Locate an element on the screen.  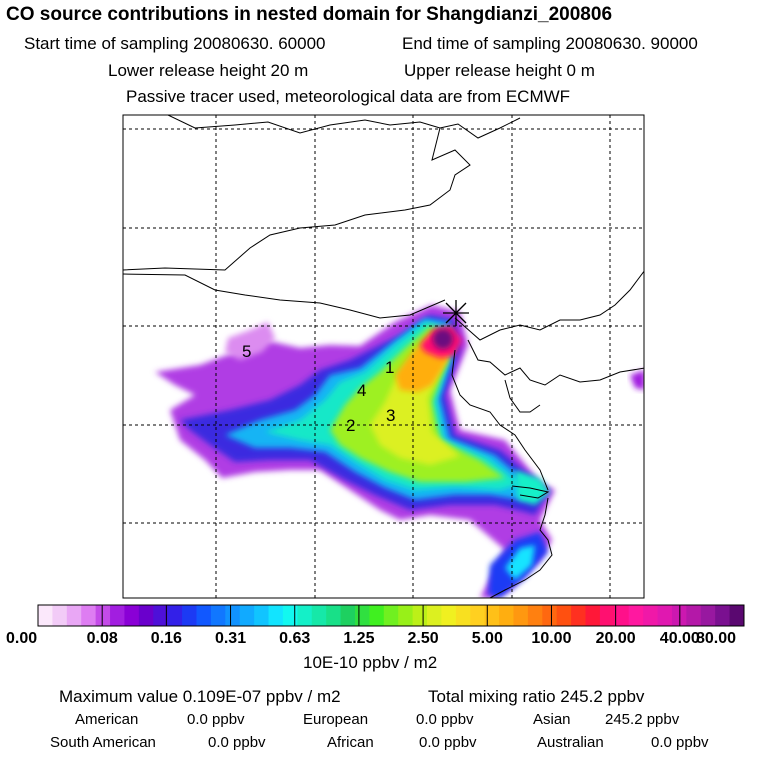
plume-peak is located at coordinates (443, 339).